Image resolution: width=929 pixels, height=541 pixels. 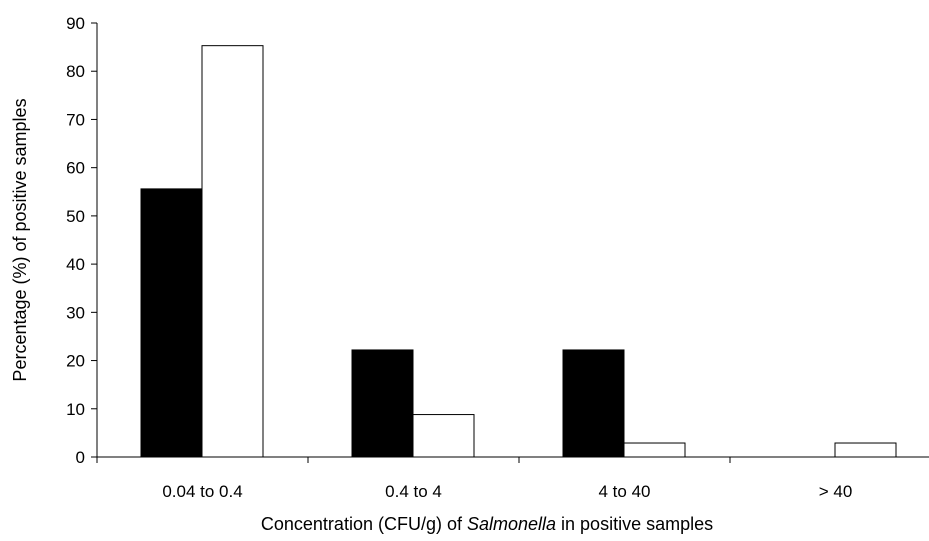 What do you see at coordinates (81, 240) in the screenshot?
I see `y-ticks: 0 10 20 30 40 50 60 70 80 90` at bounding box center [81, 240].